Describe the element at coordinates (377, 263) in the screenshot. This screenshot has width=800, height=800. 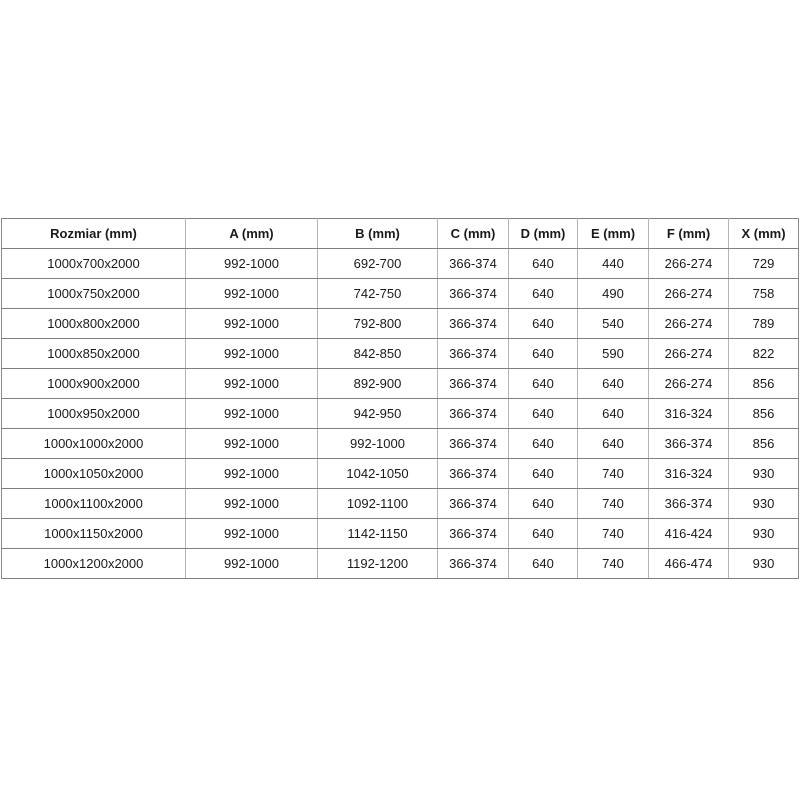
I see `dimension-cell: 692-700` at that location.